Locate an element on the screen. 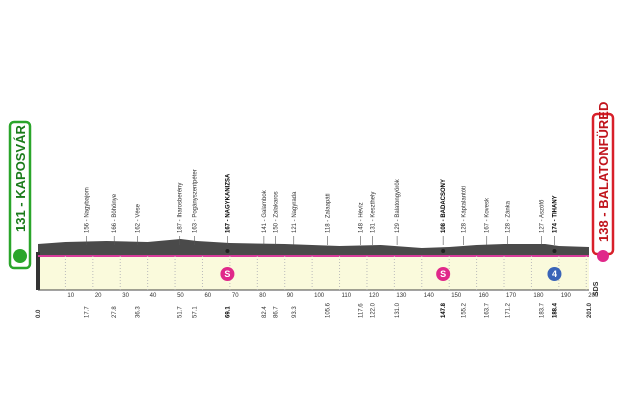  waypoint-km: 93.3 is located at coordinates (295, 312).